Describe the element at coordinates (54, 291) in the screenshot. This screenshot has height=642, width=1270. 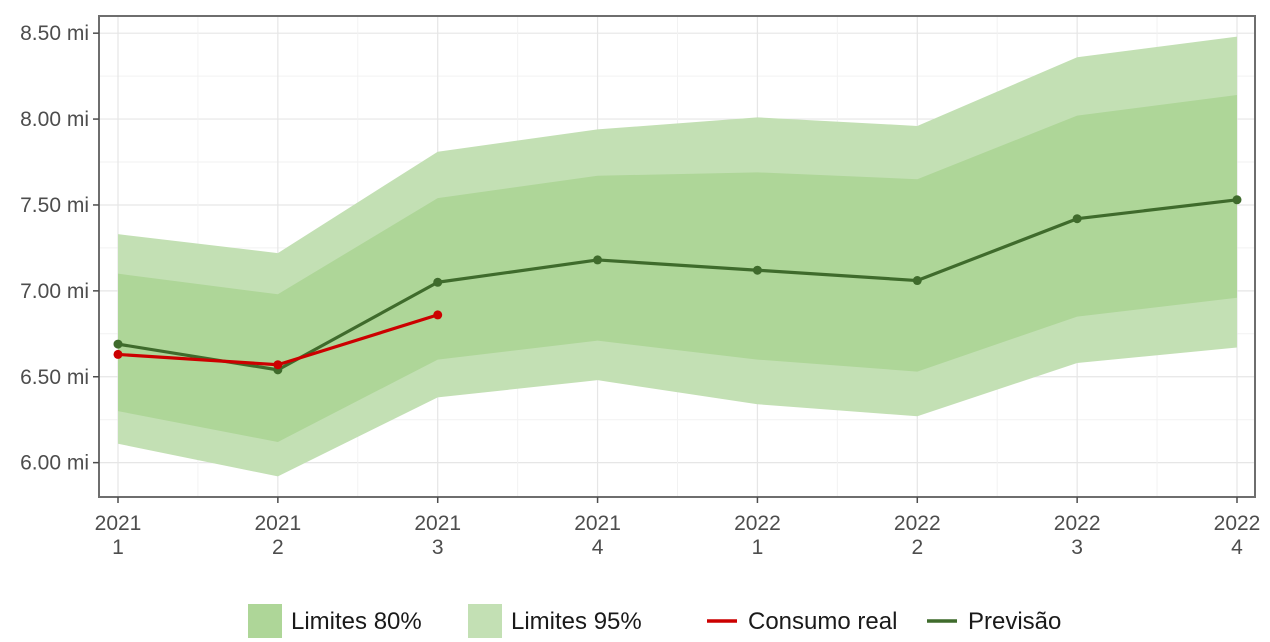
I see `y-tick-label: 7.00 mi` at that location.